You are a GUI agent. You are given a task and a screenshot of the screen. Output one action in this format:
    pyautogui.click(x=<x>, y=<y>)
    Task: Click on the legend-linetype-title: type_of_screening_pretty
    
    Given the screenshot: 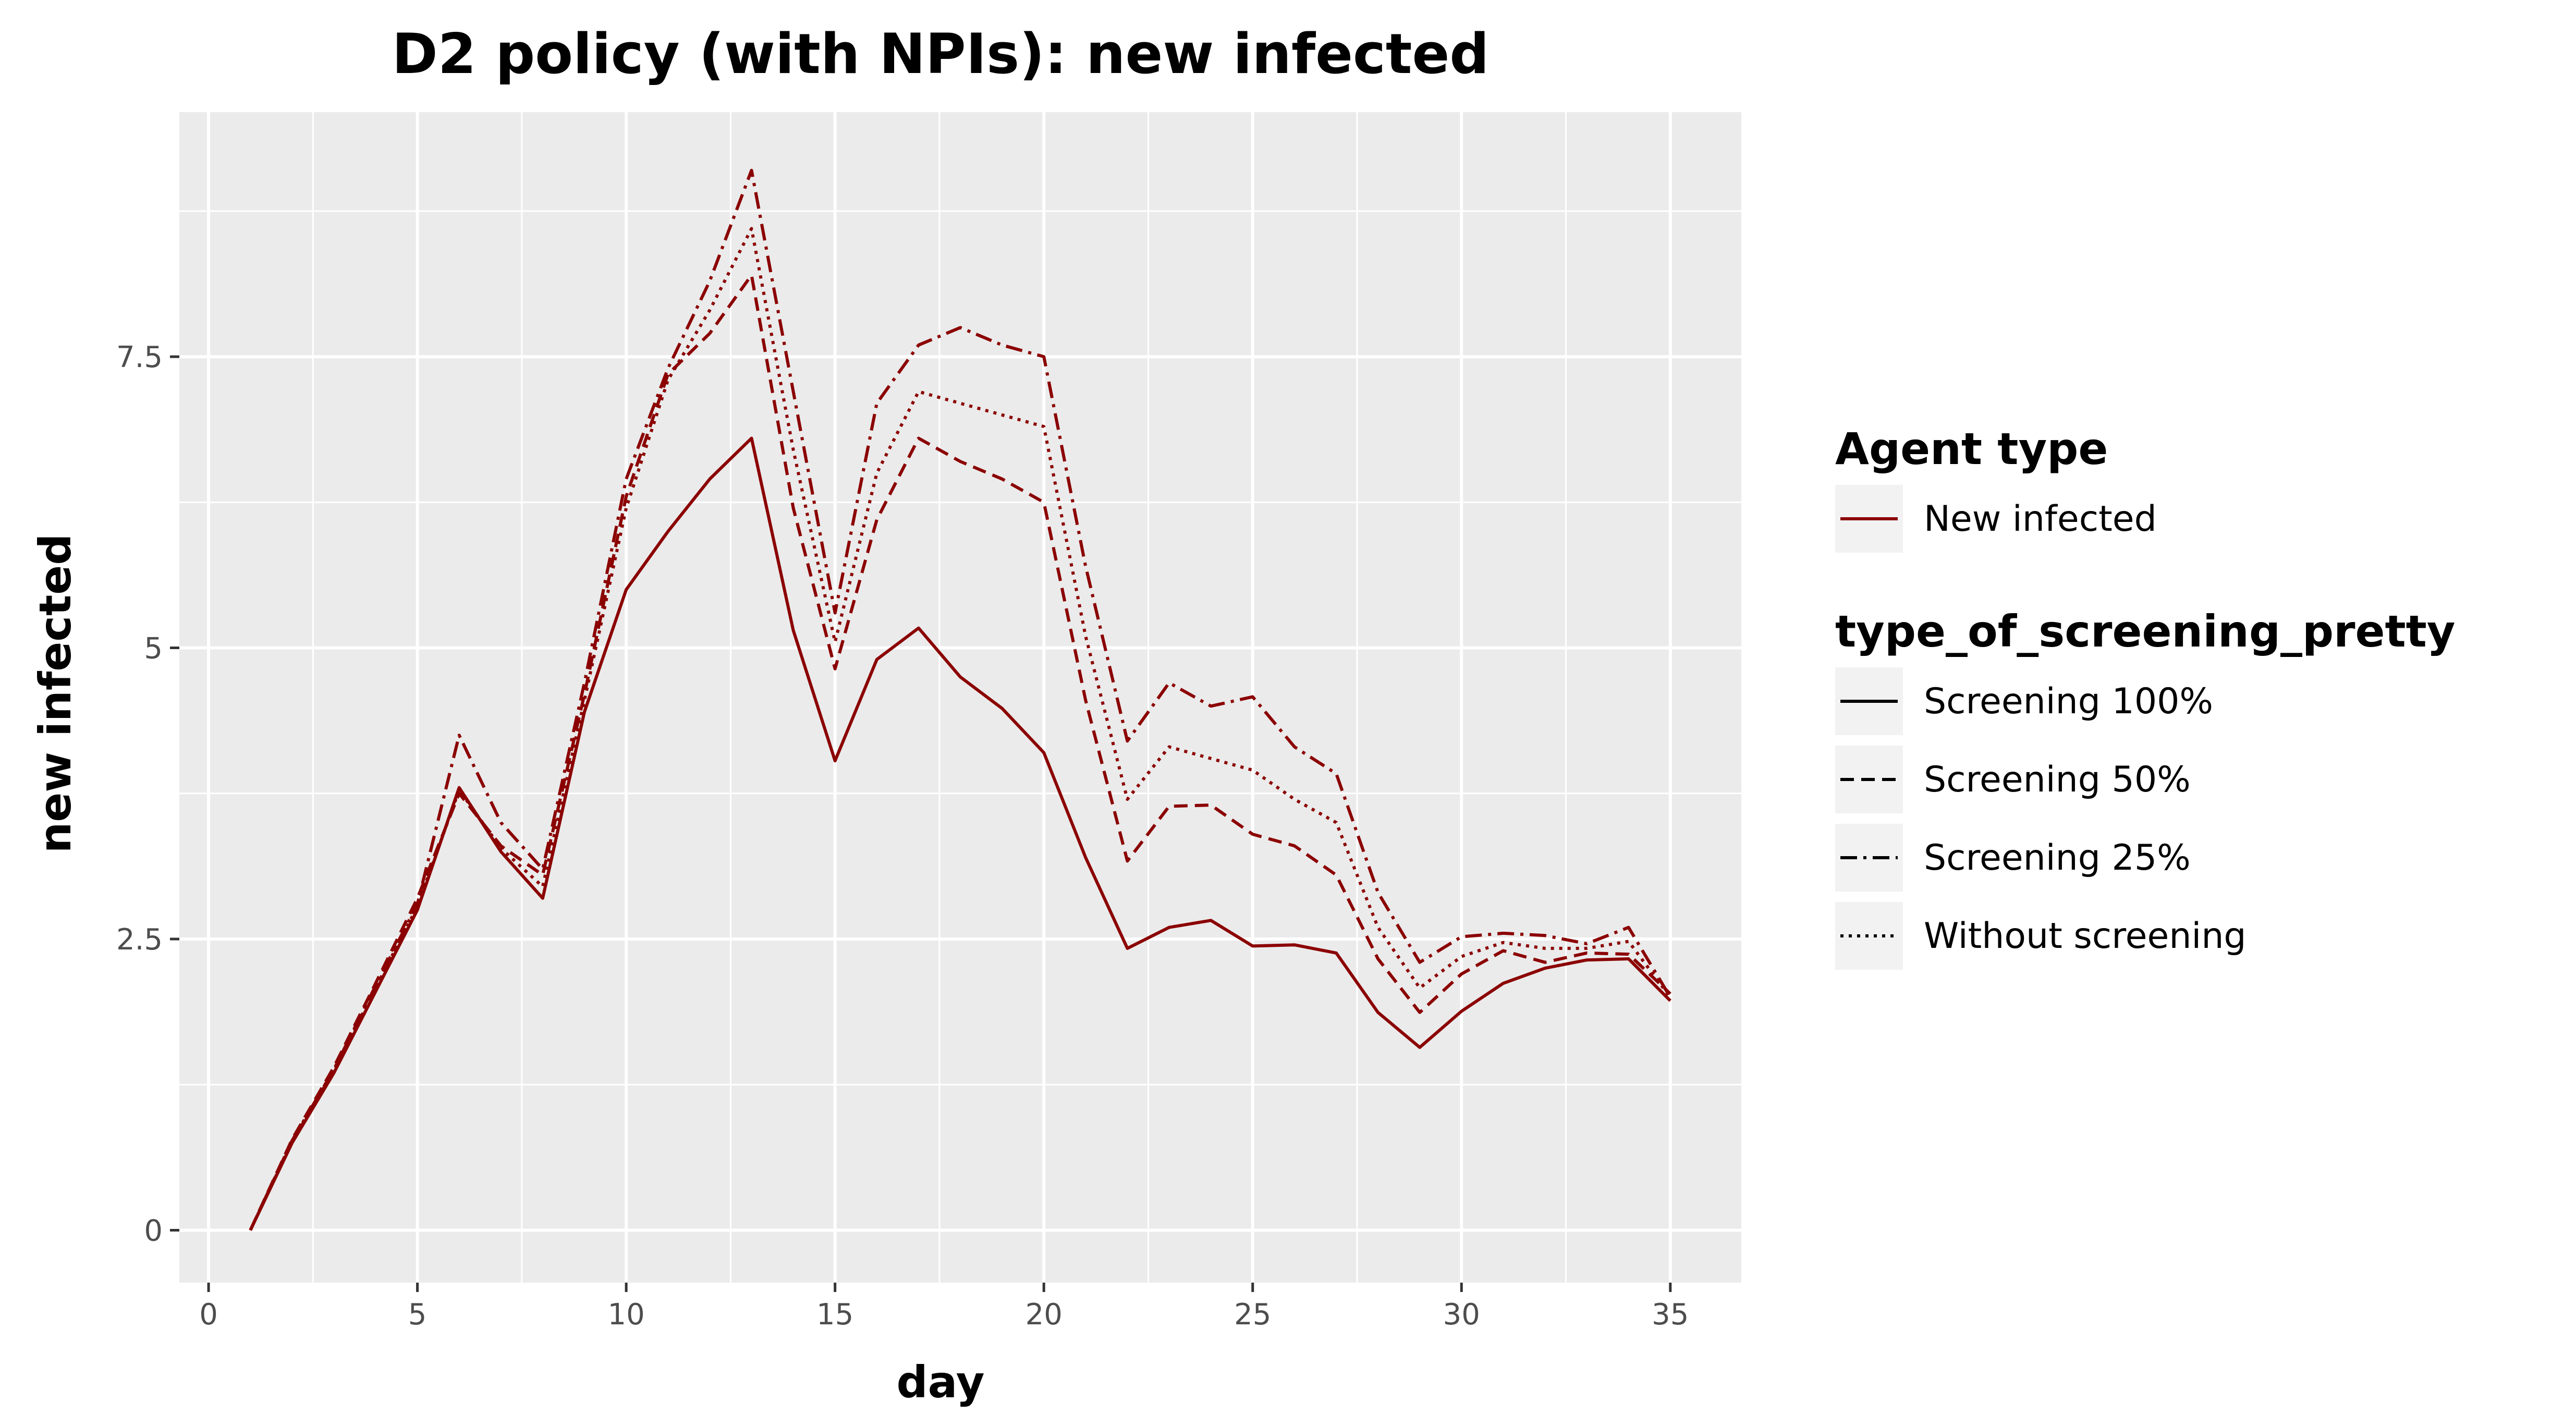 What is the action you would take?
    pyautogui.click(x=2145, y=631)
    